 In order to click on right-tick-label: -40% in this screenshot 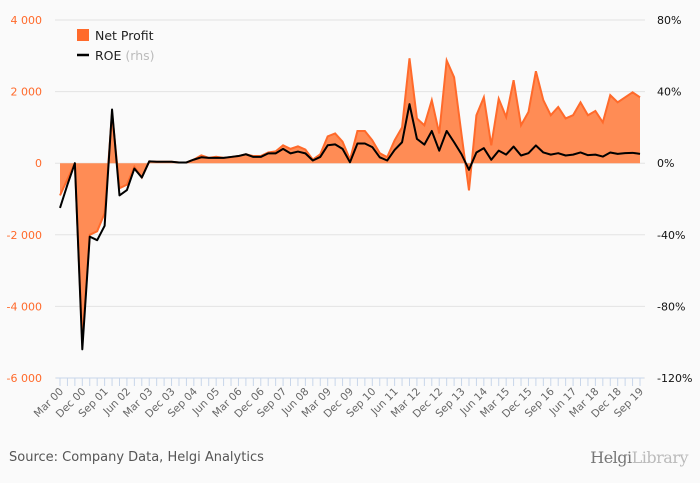, I will do `click(671, 235)`.